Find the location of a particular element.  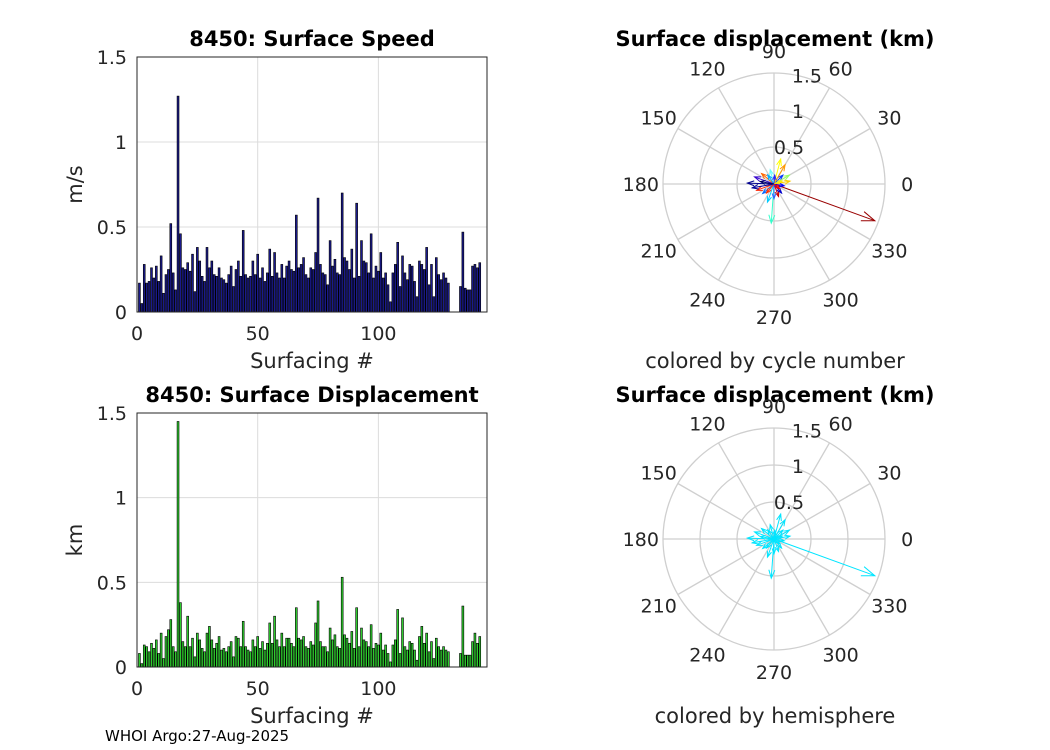

speed-y-tick-label: 1.5 is located at coordinates (112, 58).